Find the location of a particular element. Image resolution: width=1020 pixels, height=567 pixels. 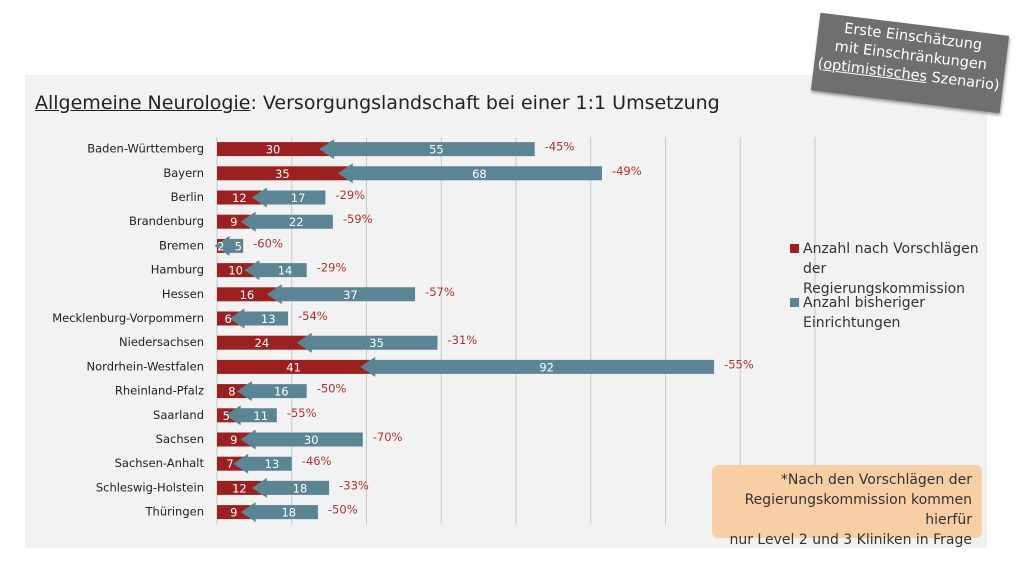

y-tick-label: Saarland is located at coordinates (178, 415).